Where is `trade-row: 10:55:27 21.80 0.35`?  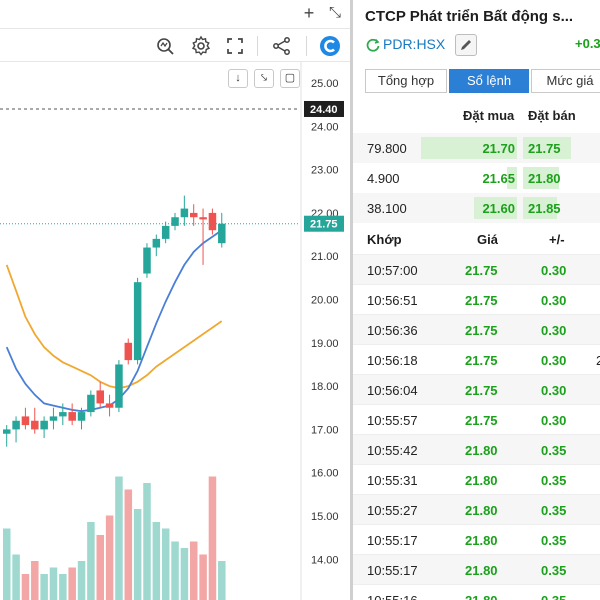 trade-row: 10:55:27 21.80 0.35 is located at coordinates (476, 509).